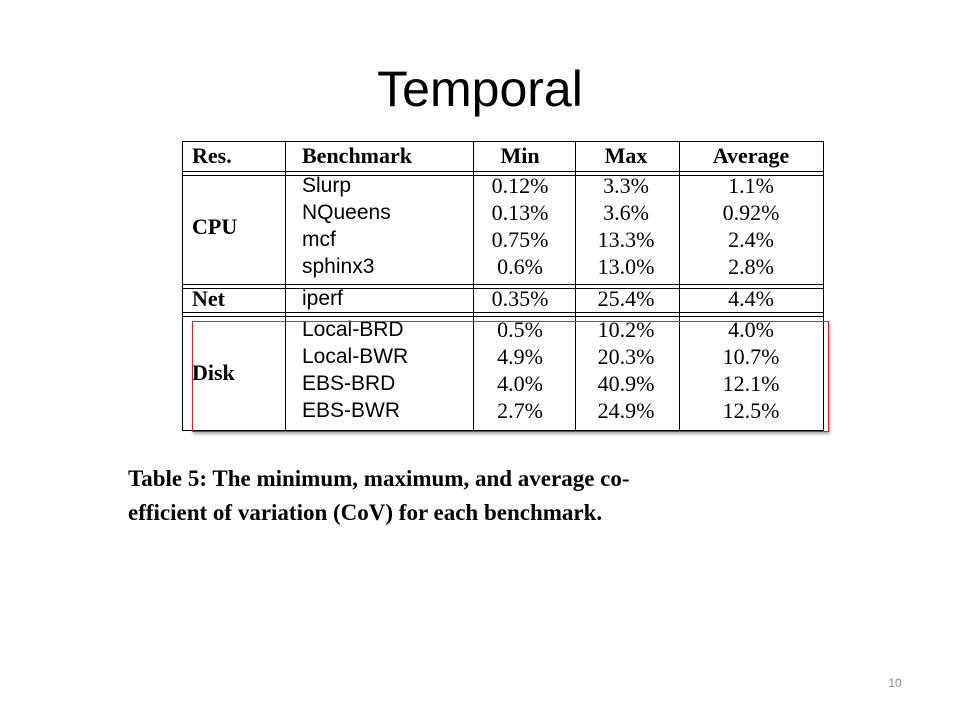  Describe the element at coordinates (503, 316) in the screenshot. I see `table-rule-disk-top` at that location.